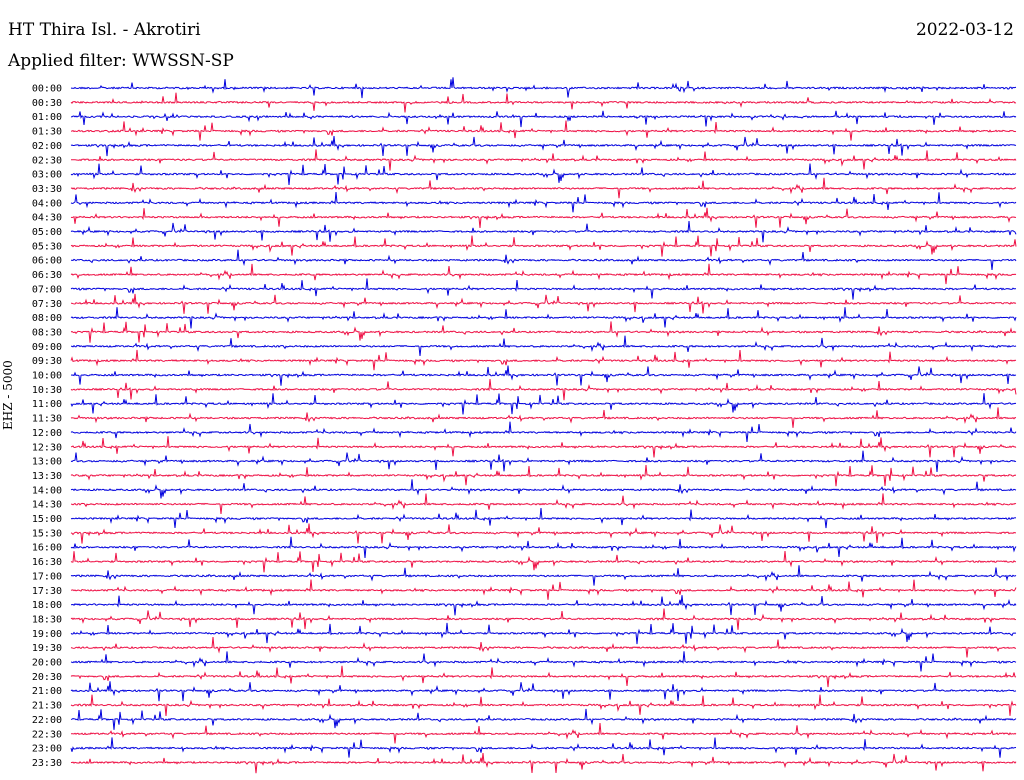  I want to click on time-label: 20:00, so click(47, 663).